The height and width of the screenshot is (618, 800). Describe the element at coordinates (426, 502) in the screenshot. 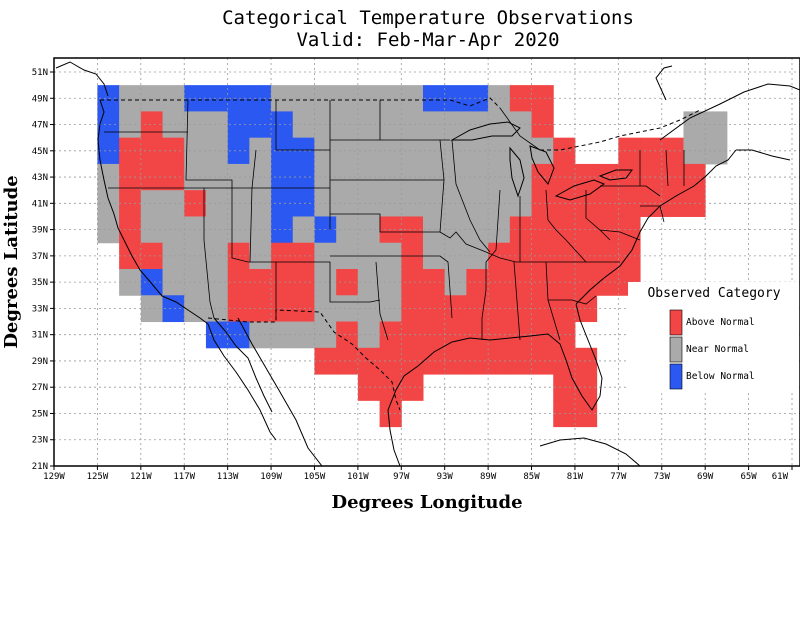

I see `x-axis-title: Degrees Longitude` at that location.